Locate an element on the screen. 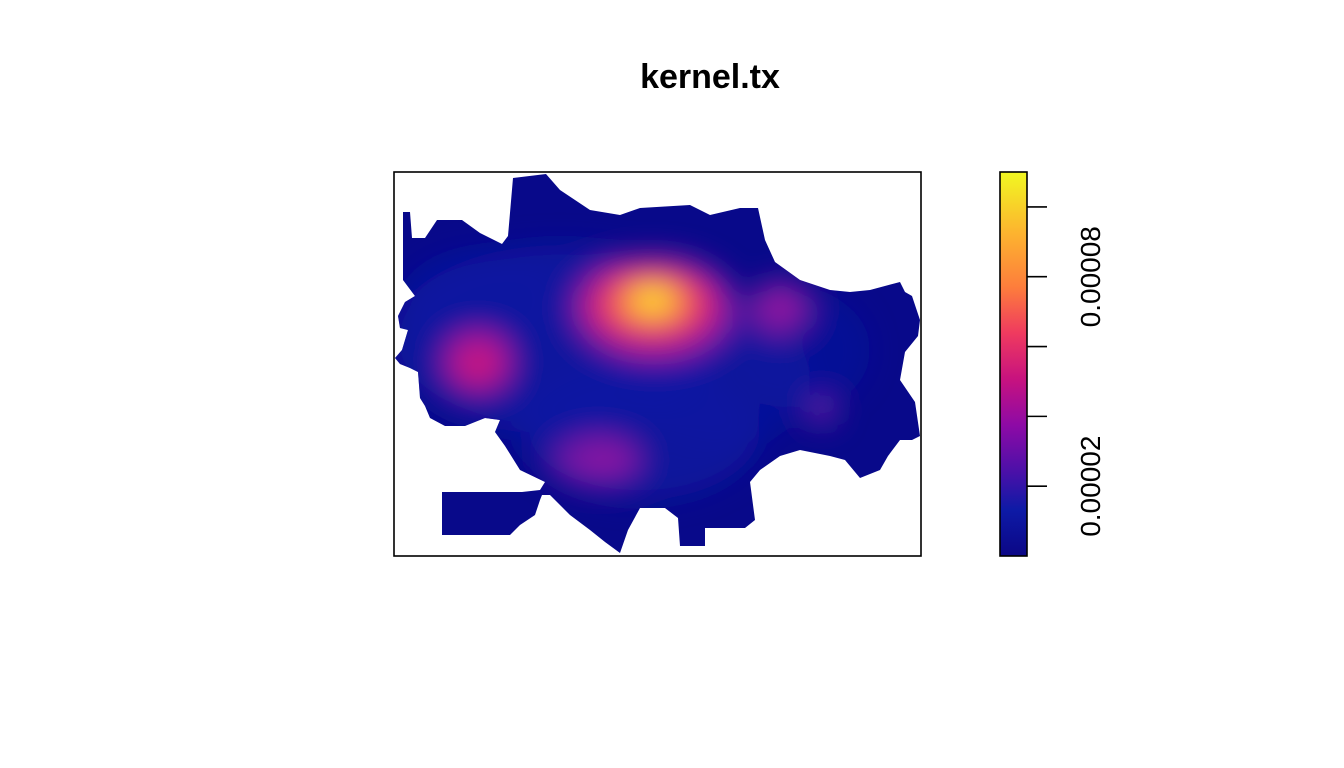 This screenshot has width=1344, height=768. color-legend: 0.00002 0.00008 is located at coordinates (1052, 364).